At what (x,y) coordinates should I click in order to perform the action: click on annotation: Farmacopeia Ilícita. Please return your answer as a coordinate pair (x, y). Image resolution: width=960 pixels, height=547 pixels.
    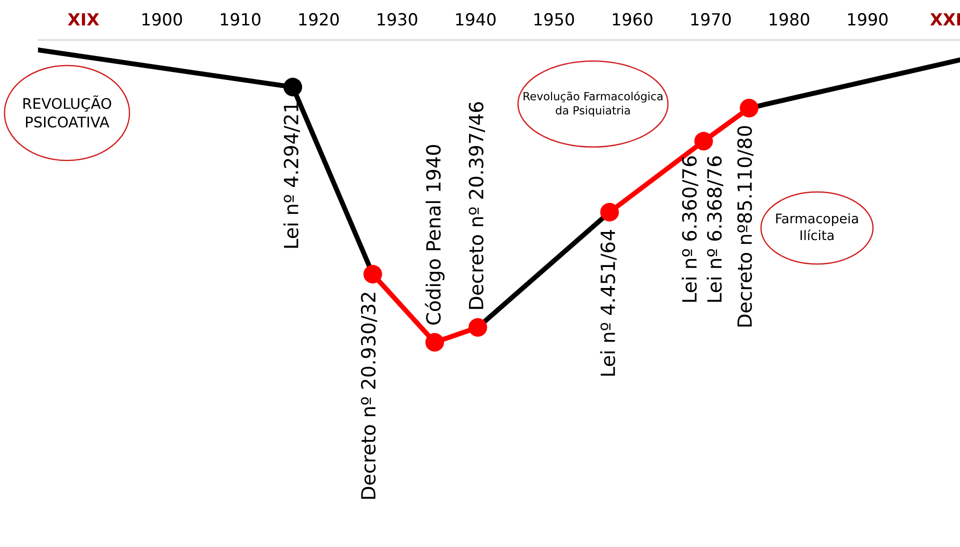
    Looking at the image, I should click on (817, 226).